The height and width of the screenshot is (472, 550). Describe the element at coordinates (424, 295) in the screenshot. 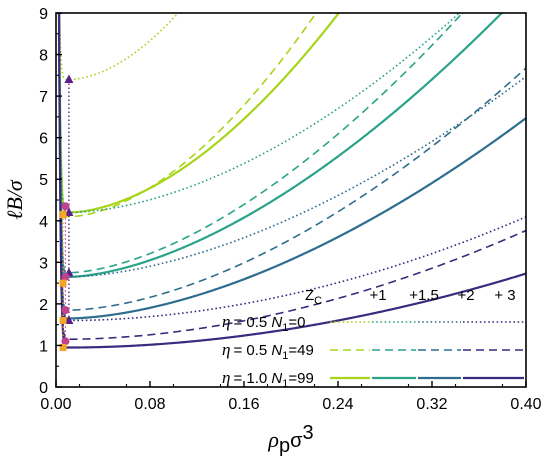

I see `legend-zc-value: +1.5` at that location.